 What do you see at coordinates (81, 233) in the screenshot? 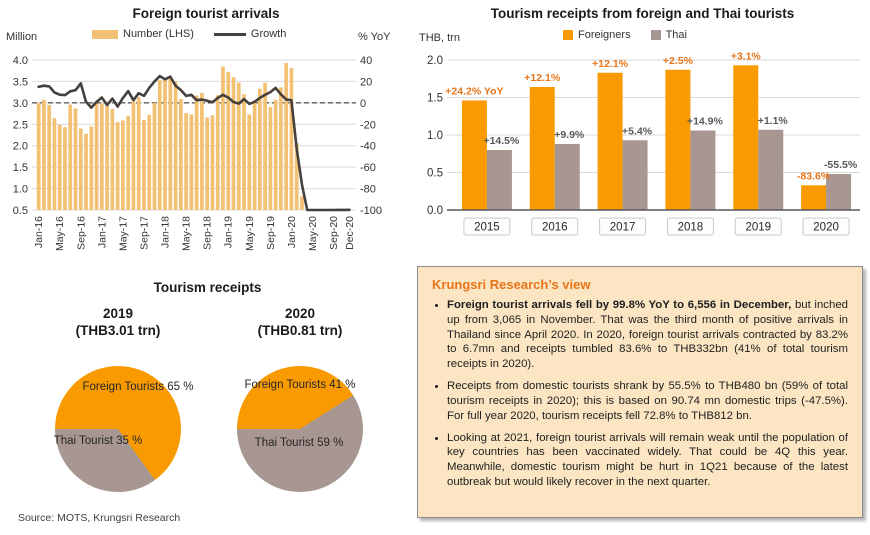
I see `svg-text: Sep-16` at bounding box center [81, 233].